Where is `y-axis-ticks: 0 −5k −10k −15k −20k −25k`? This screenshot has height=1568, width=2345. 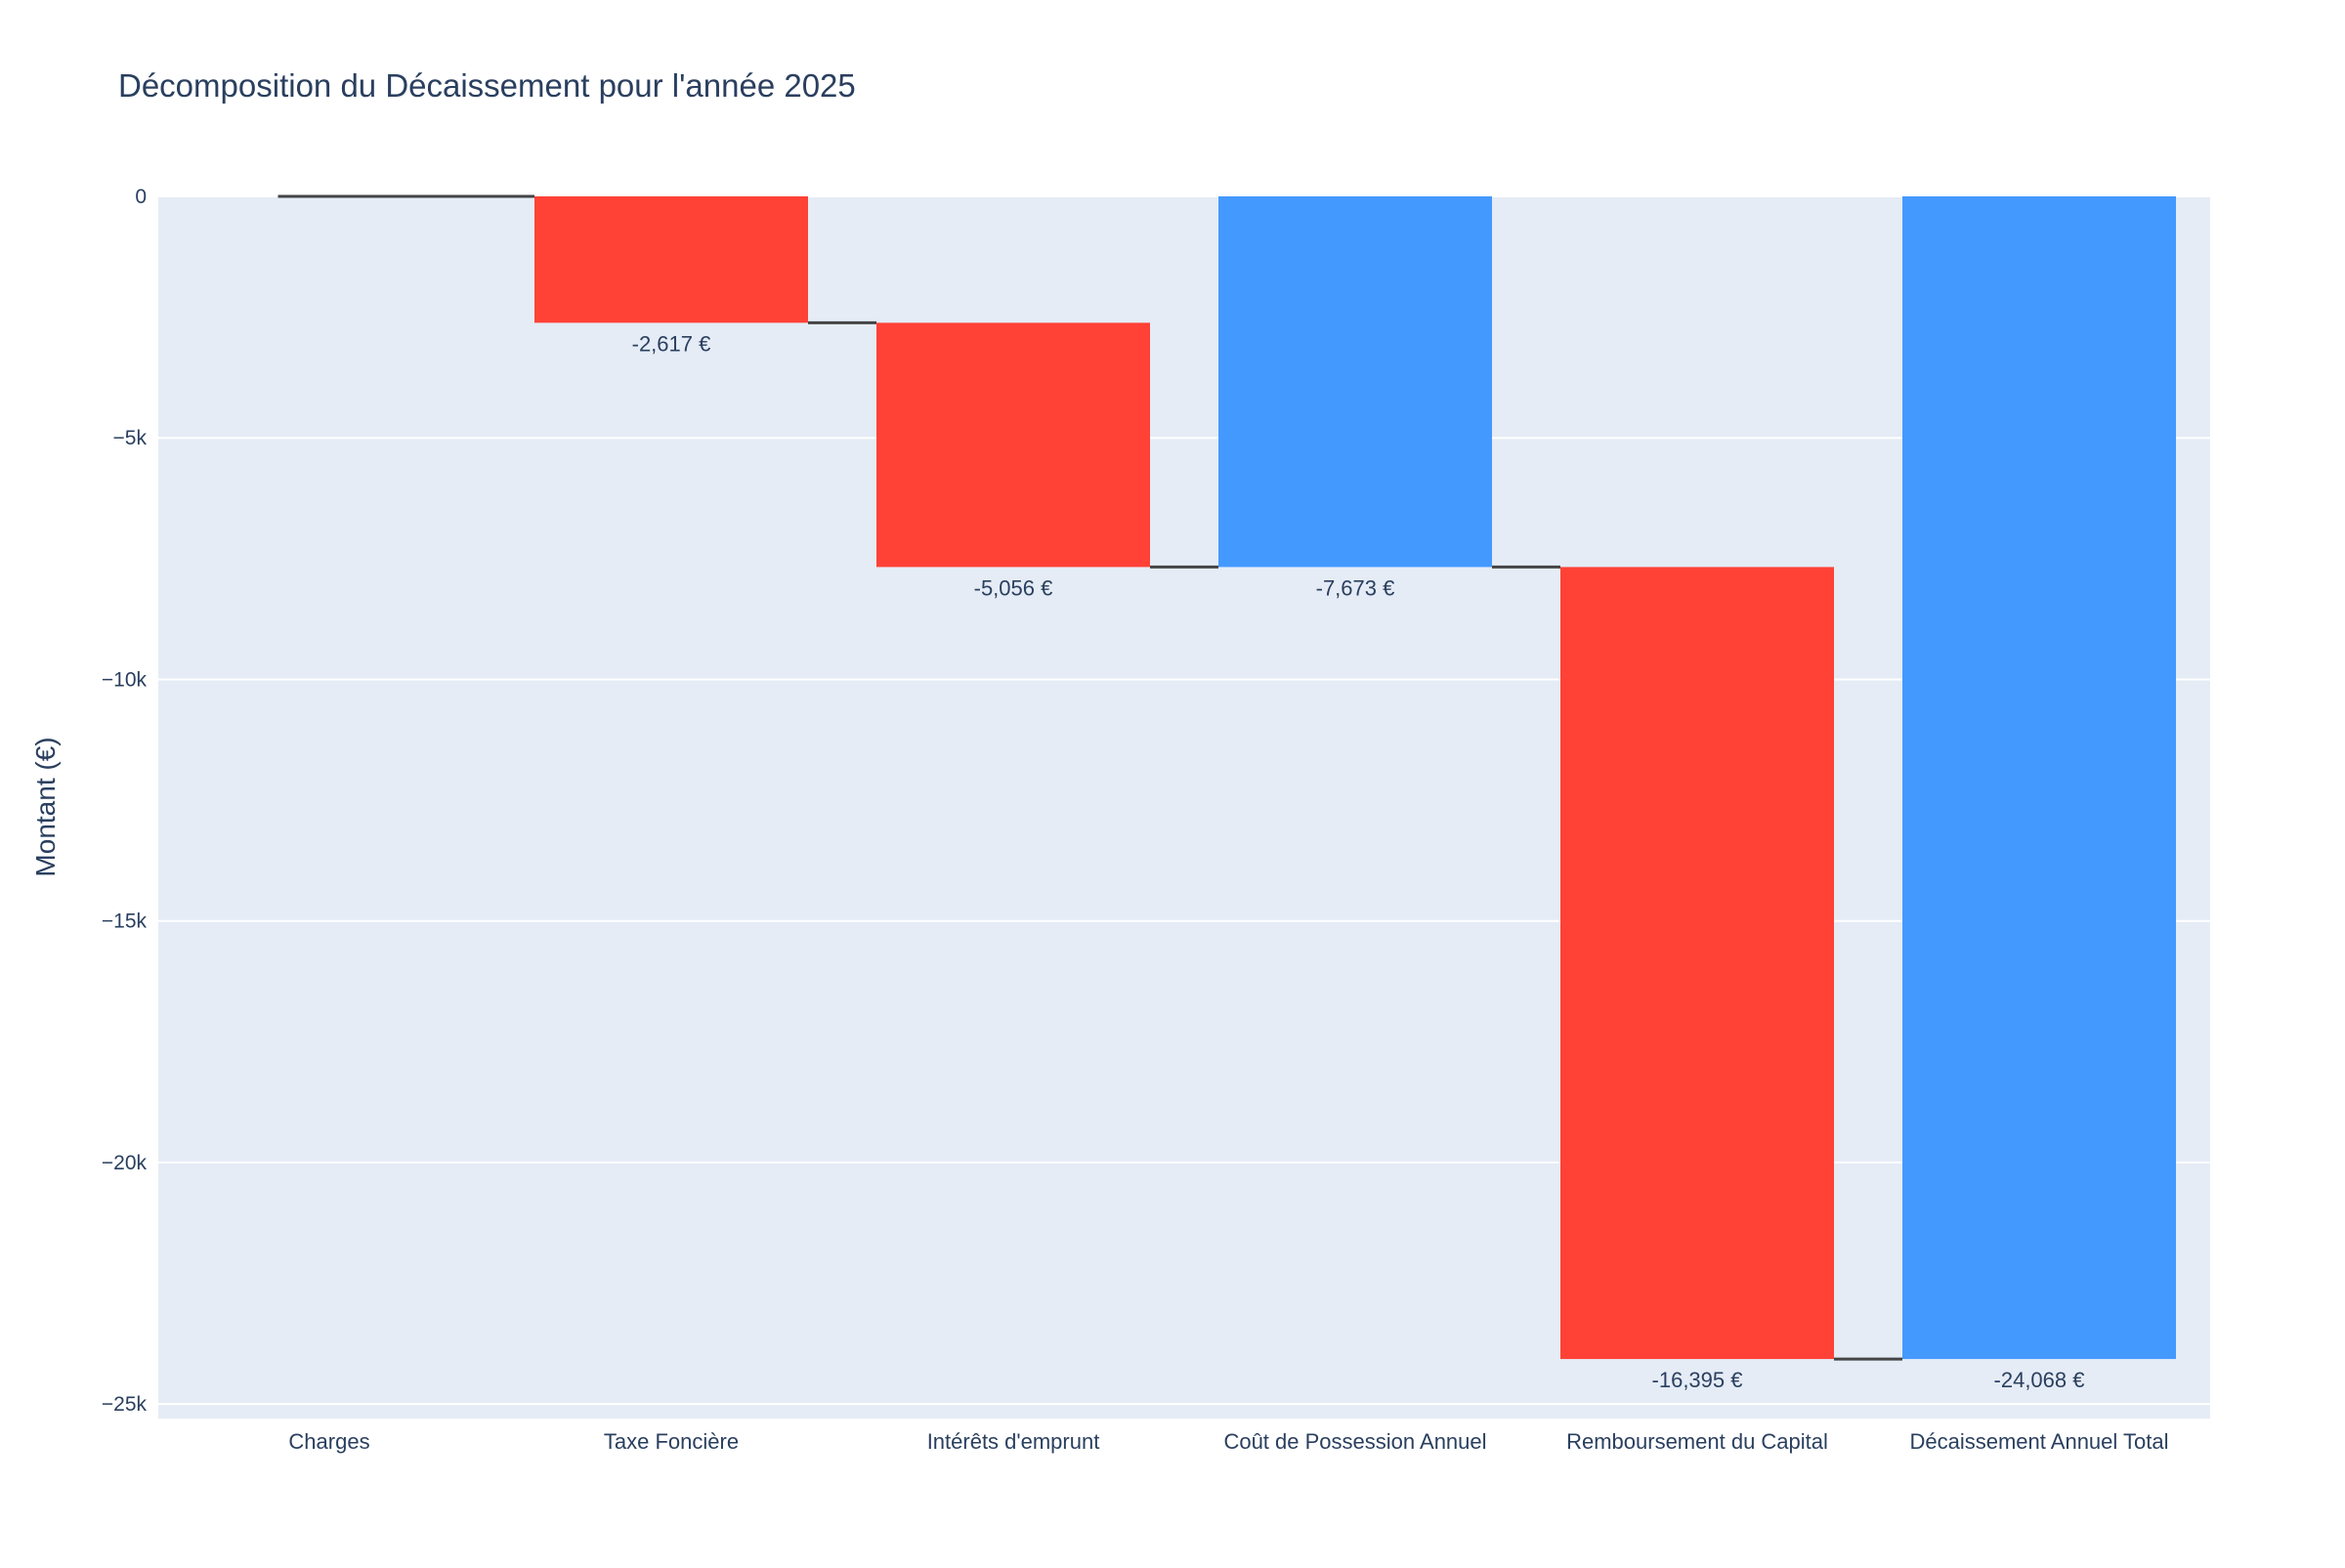
y-axis-ticks: 0 −5k −10k −15k −20k −25k is located at coordinates (125, 801).